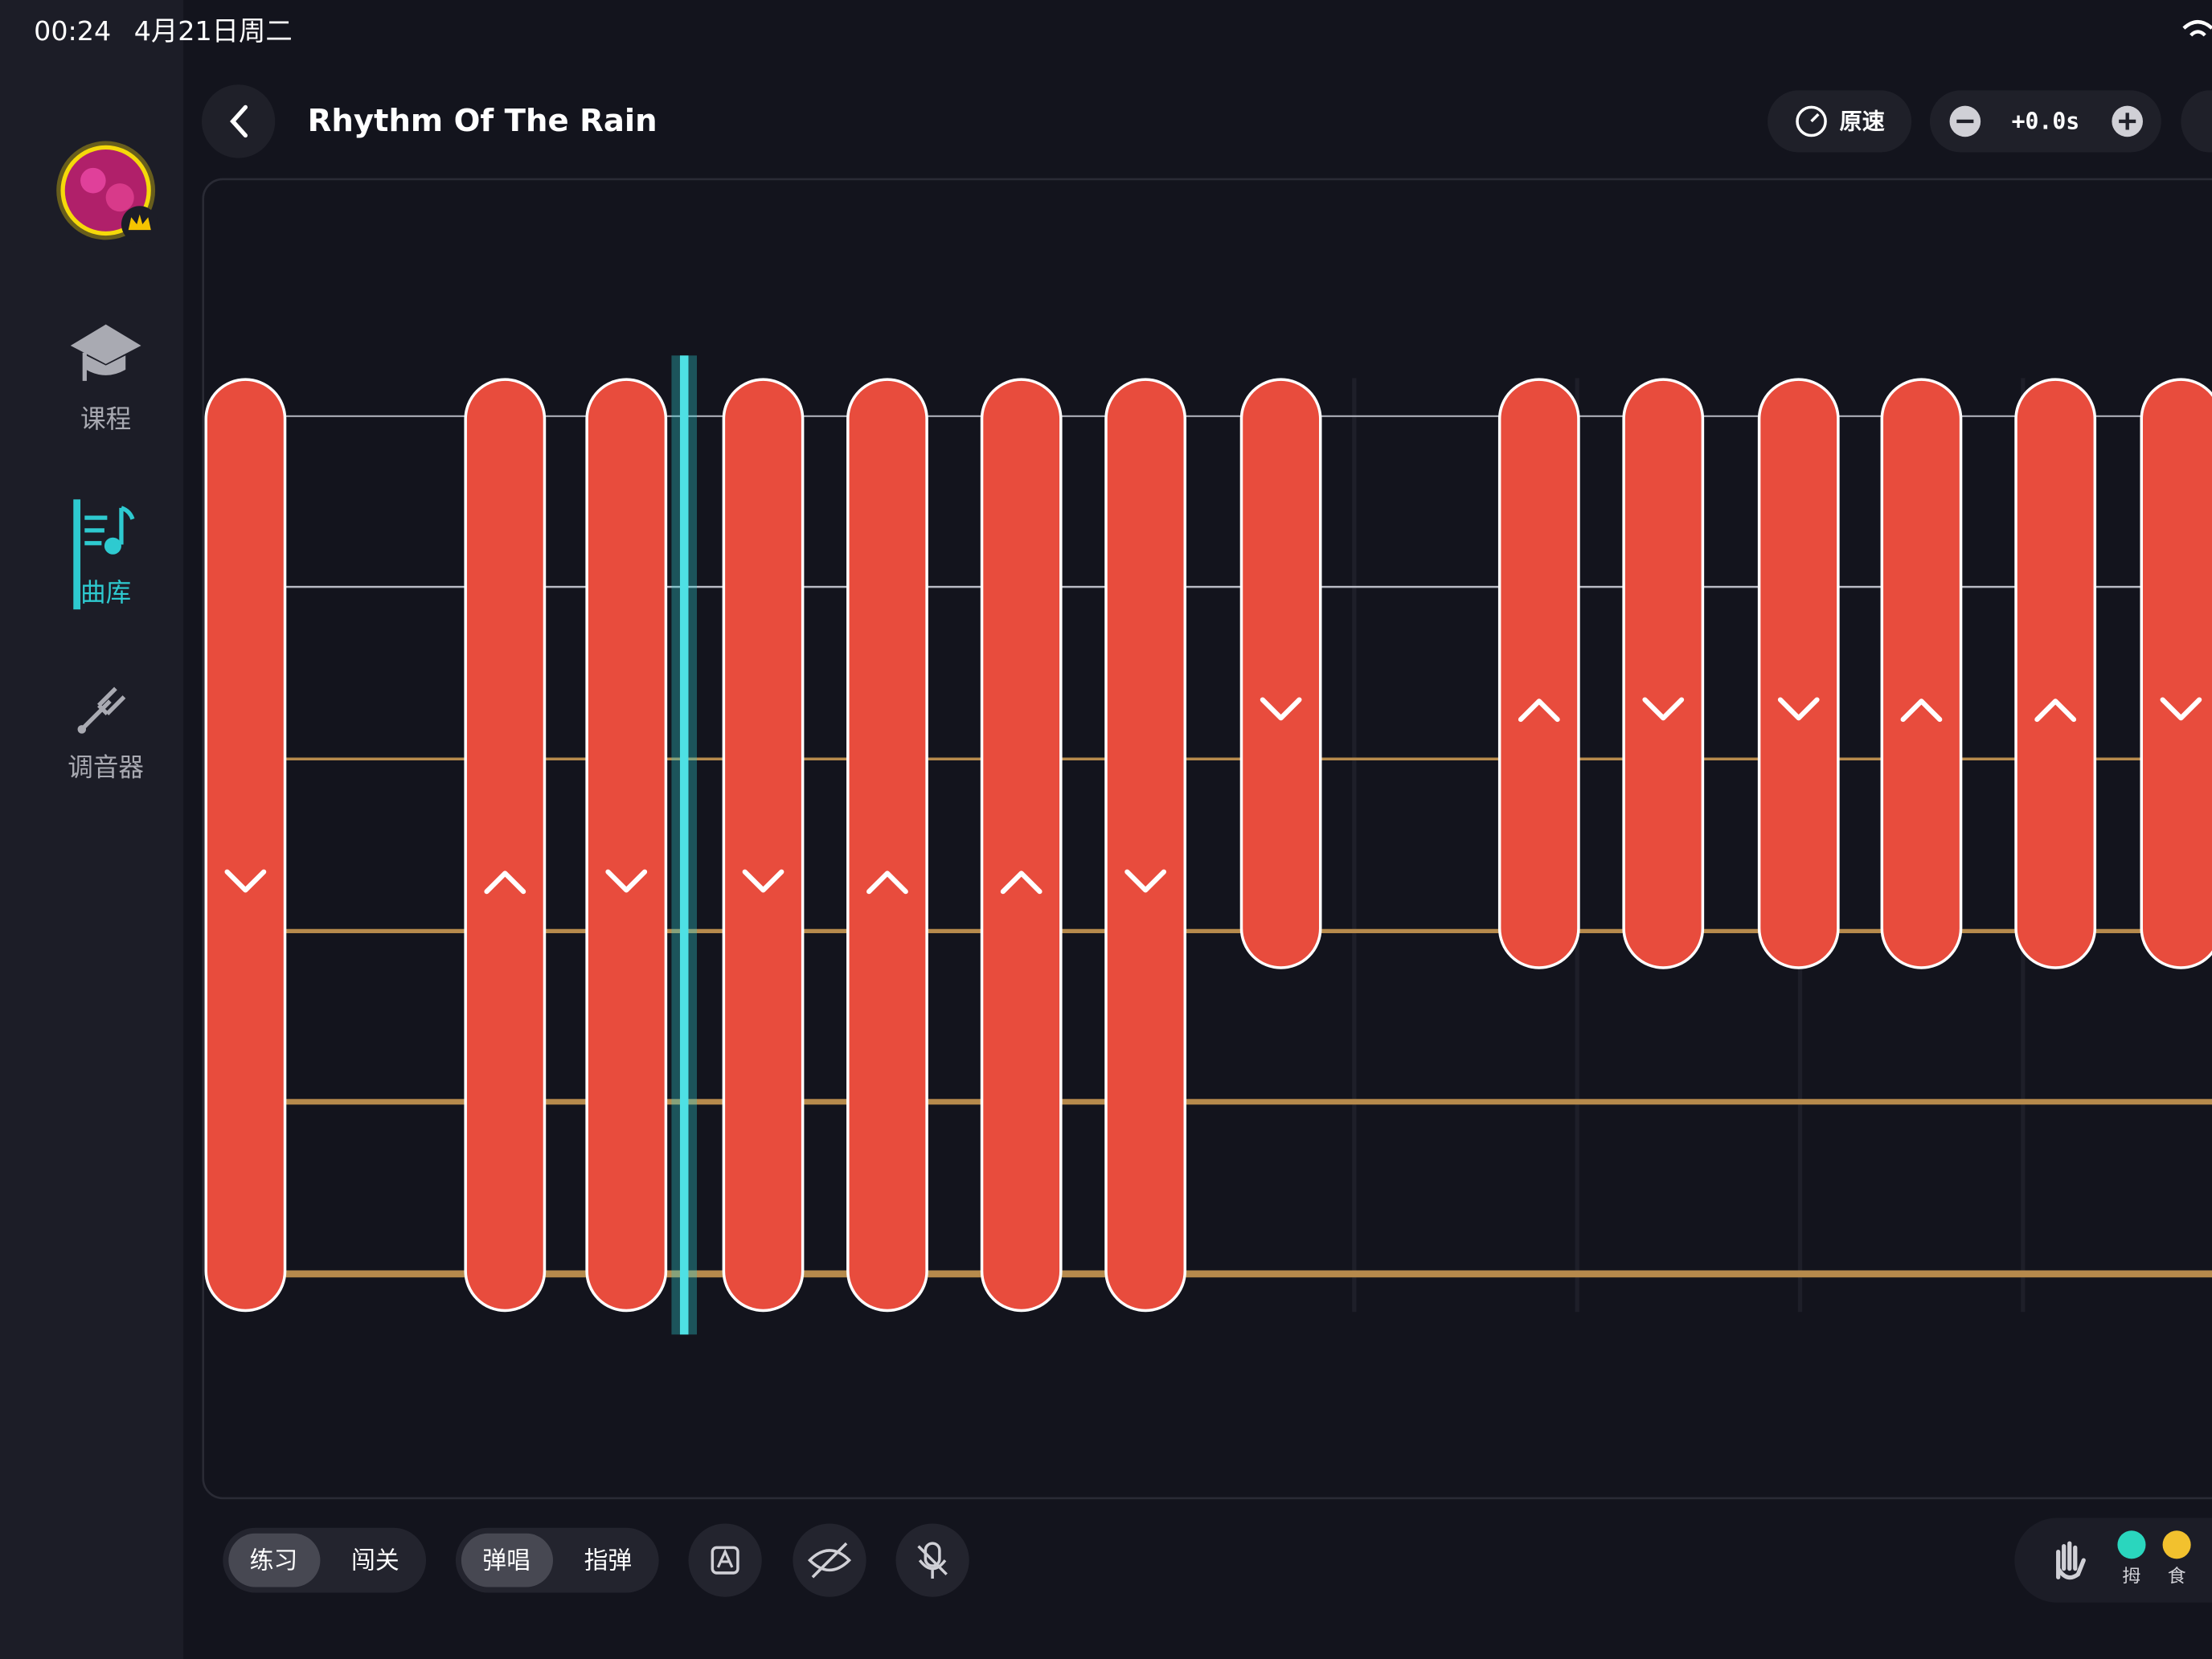 This screenshot has width=2212, height=1659. Describe the element at coordinates (684, 845) in the screenshot. I see `playhead` at that location.